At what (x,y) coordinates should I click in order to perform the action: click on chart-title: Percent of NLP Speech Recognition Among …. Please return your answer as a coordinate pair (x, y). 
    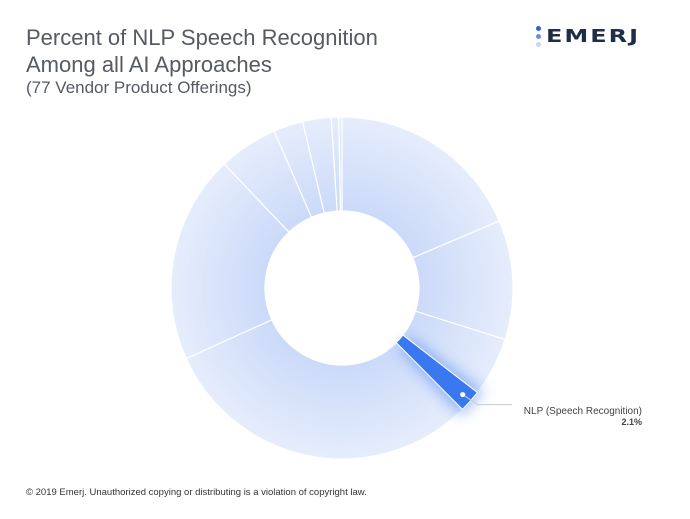
    Looking at the image, I should click on (202, 51).